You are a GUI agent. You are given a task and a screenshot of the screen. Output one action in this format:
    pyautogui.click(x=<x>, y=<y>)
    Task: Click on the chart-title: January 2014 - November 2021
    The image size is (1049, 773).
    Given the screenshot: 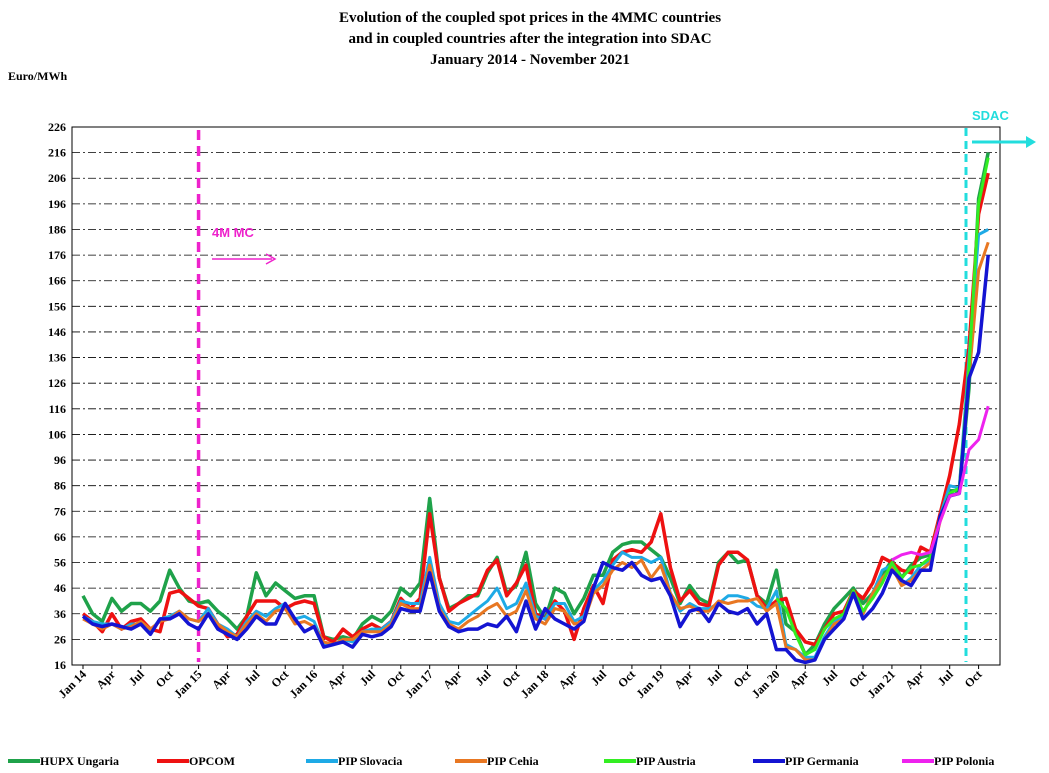 What is the action you would take?
    pyautogui.click(x=530, y=60)
    